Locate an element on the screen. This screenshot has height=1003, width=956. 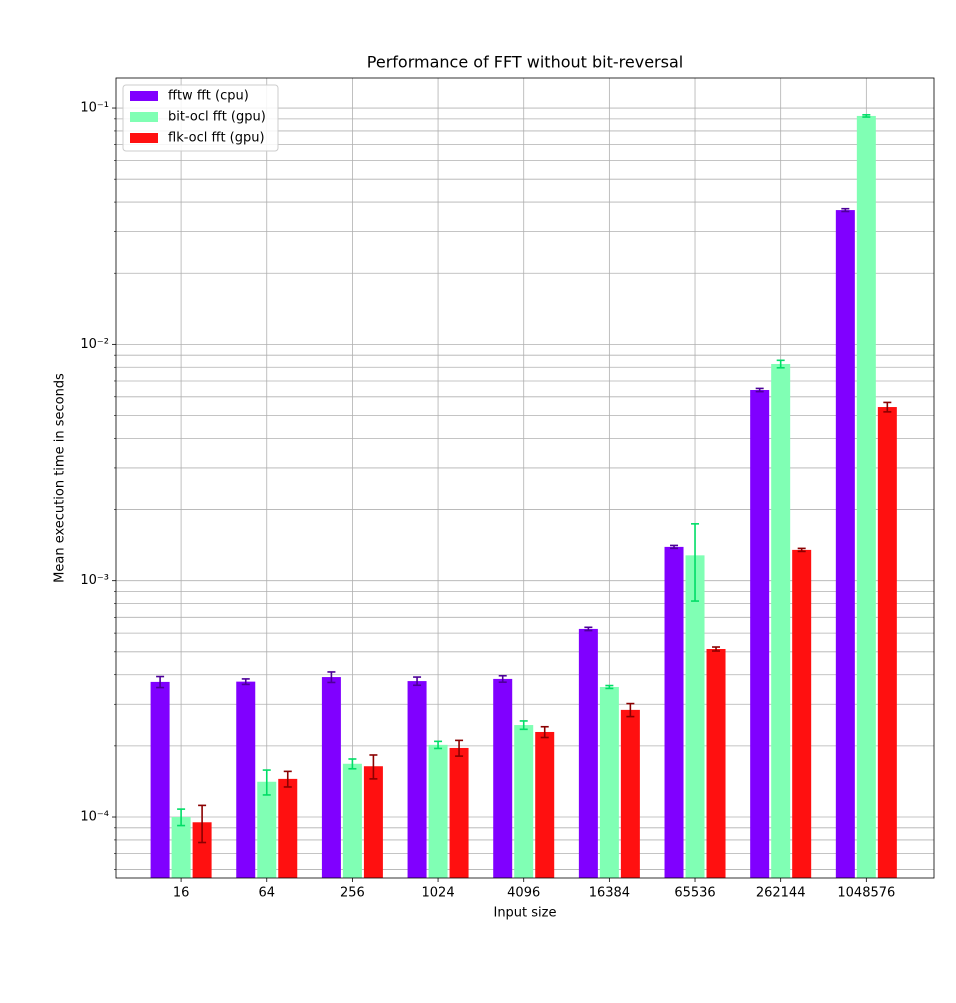
legend-label: bit-ocl fft (gpu) is located at coordinates (217, 117).